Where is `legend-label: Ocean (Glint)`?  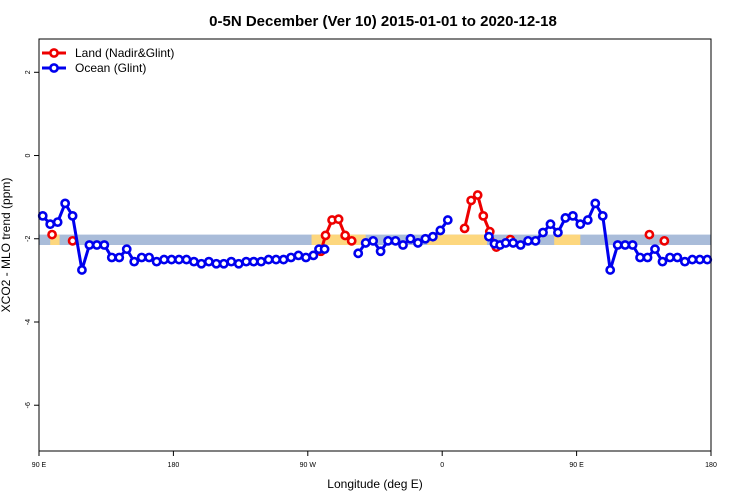 legend-label: Ocean (Glint) is located at coordinates (110, 68).